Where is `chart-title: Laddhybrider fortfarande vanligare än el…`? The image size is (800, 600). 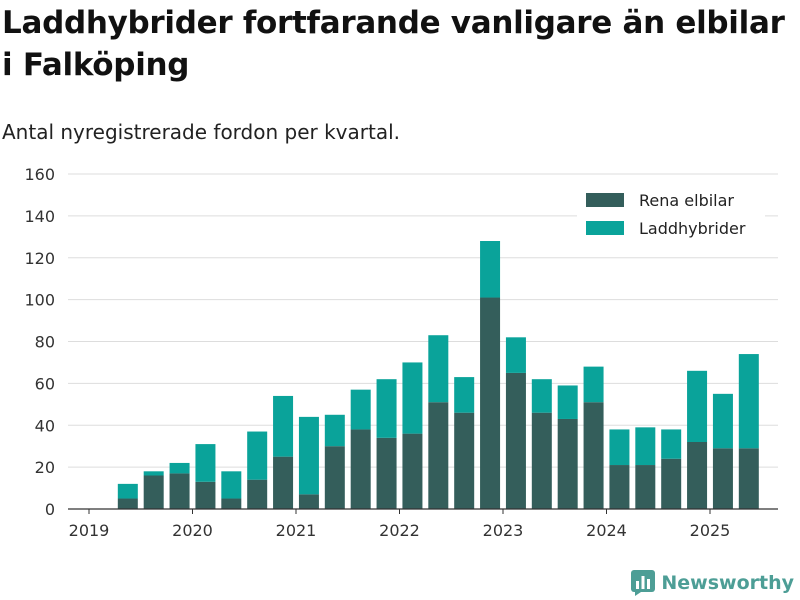
chart-title: Laddhybrider fortfarande vanligare än el… is located at coordinates (393, 44).